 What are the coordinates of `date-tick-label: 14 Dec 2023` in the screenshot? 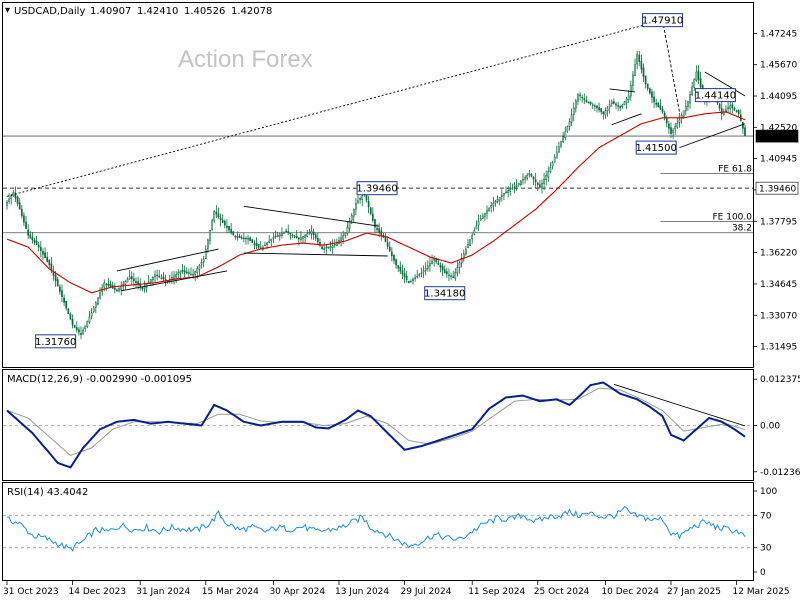 It's located at (98, 592).